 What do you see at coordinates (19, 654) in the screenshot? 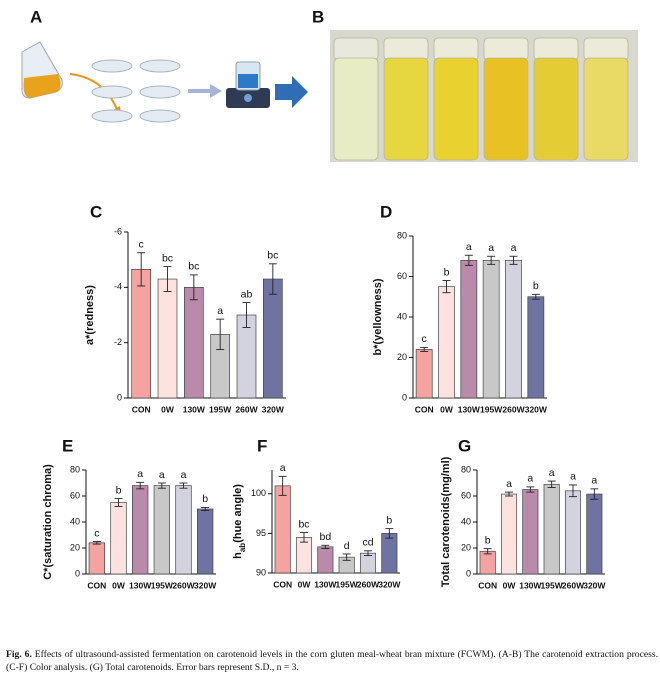
I see `caption-label: Fig. 6.` at bounding box center [19, 654].